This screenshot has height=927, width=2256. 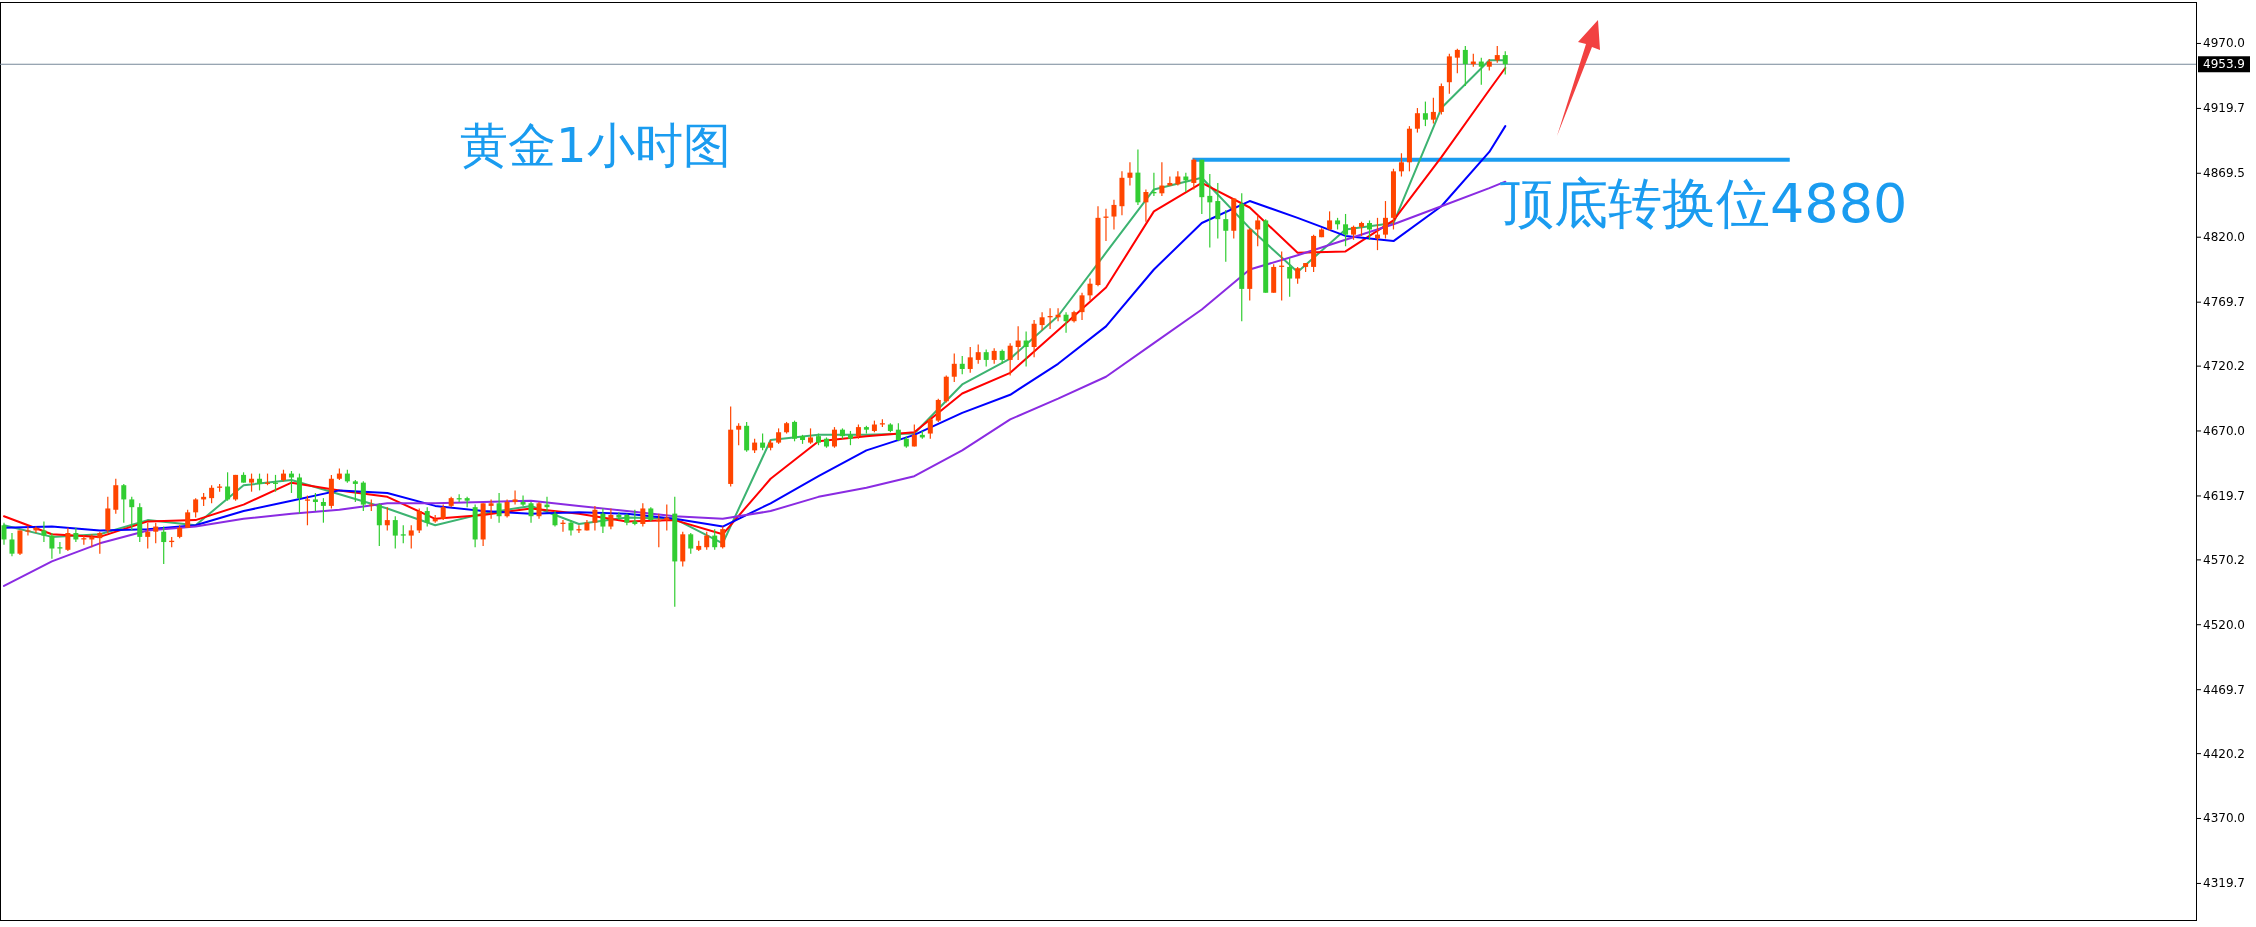 What do you see at coordinates (2224, 302) in the screenshot?
I see `y-tick-label: 4769.7` at bounding box center [2224, 302].